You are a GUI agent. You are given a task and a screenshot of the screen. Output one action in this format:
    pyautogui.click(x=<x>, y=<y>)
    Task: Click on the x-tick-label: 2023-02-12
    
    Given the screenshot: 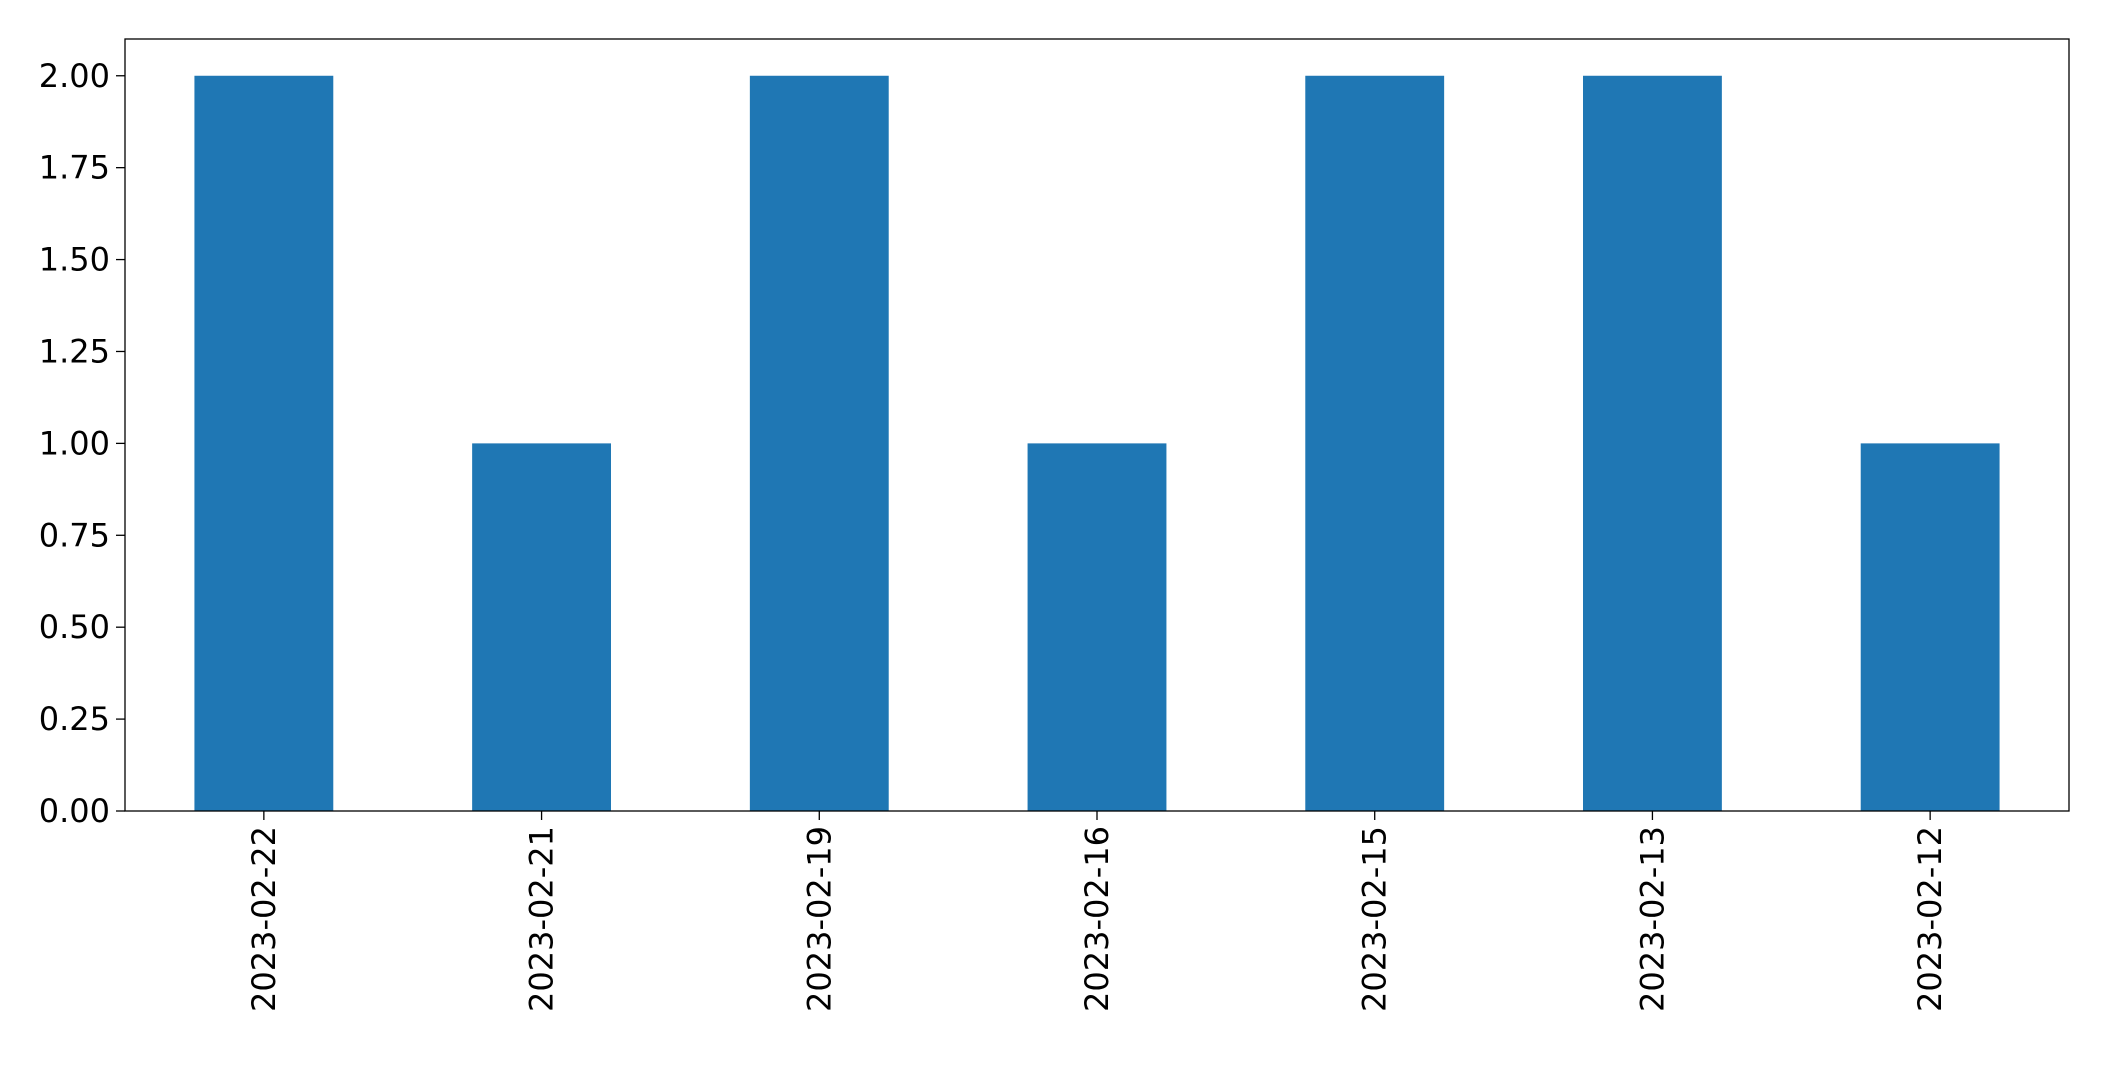 What is the action you would take?
    pyautogui.click(x=1930, y=919)
    